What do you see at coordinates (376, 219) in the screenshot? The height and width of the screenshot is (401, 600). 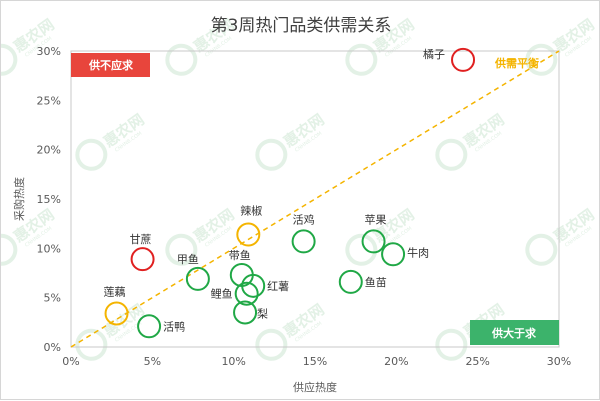 I see `data-point-label: 苹果` at bounding box center [376, 219].